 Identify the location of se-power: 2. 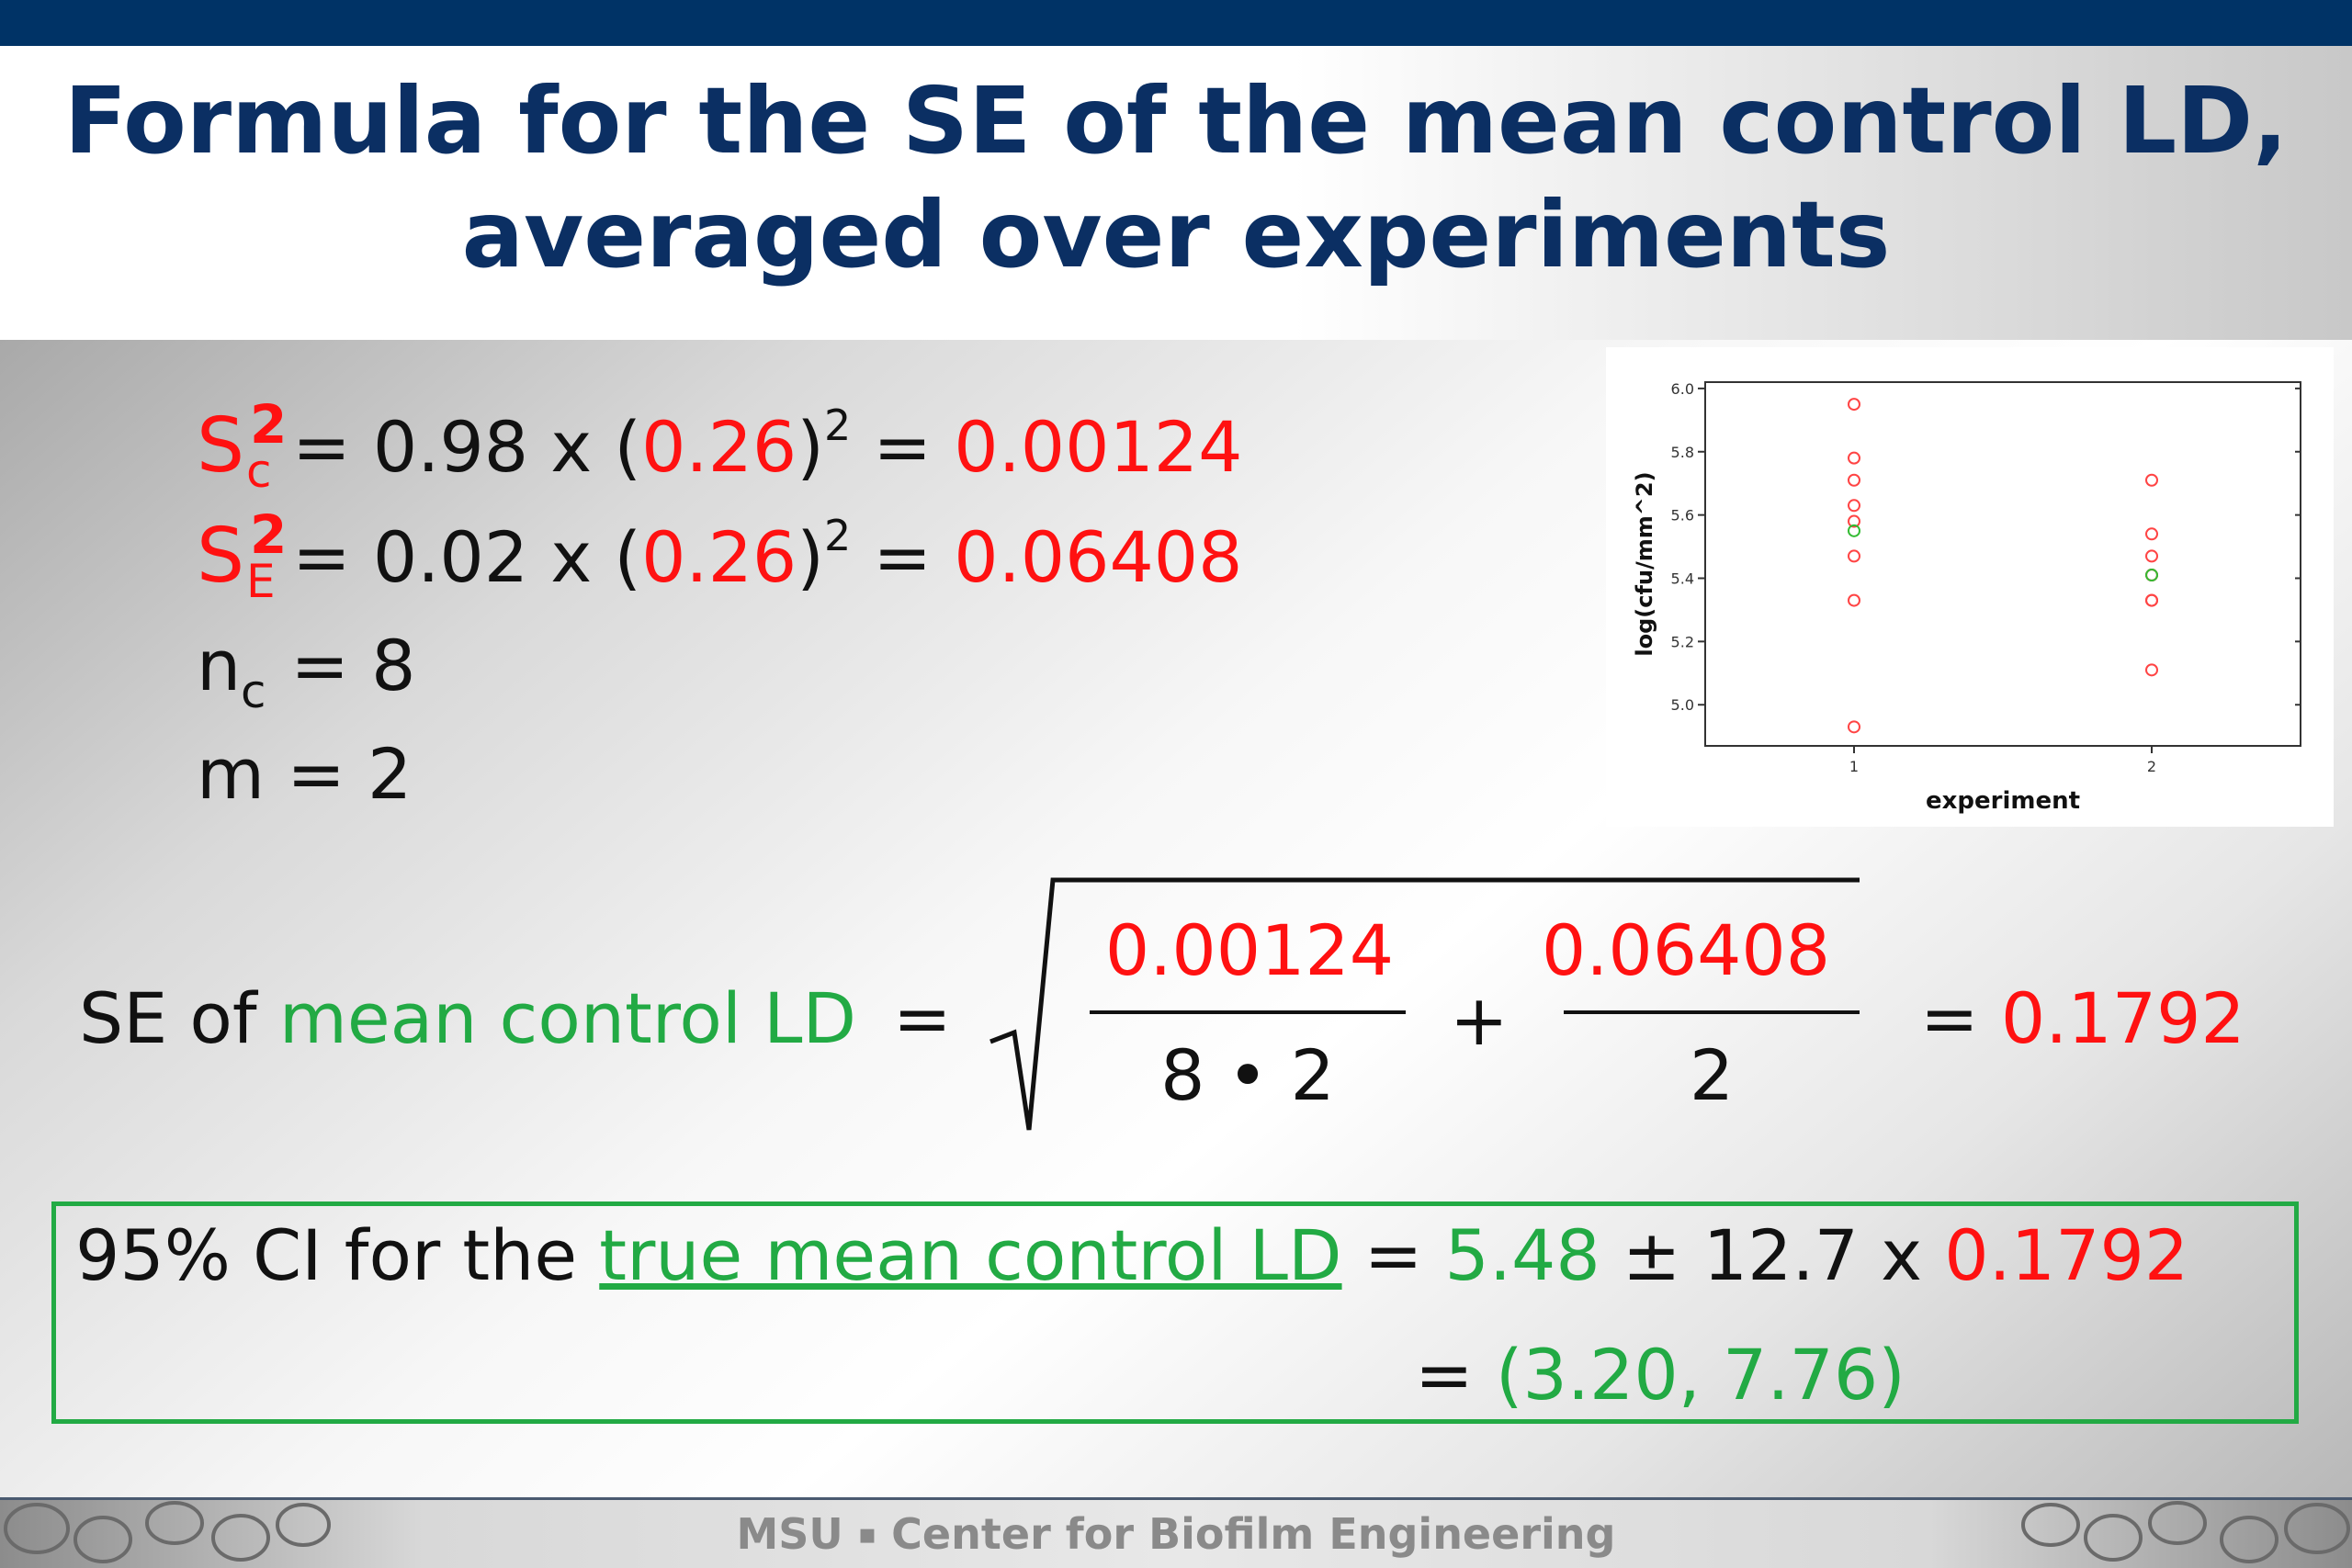
(837, 536).